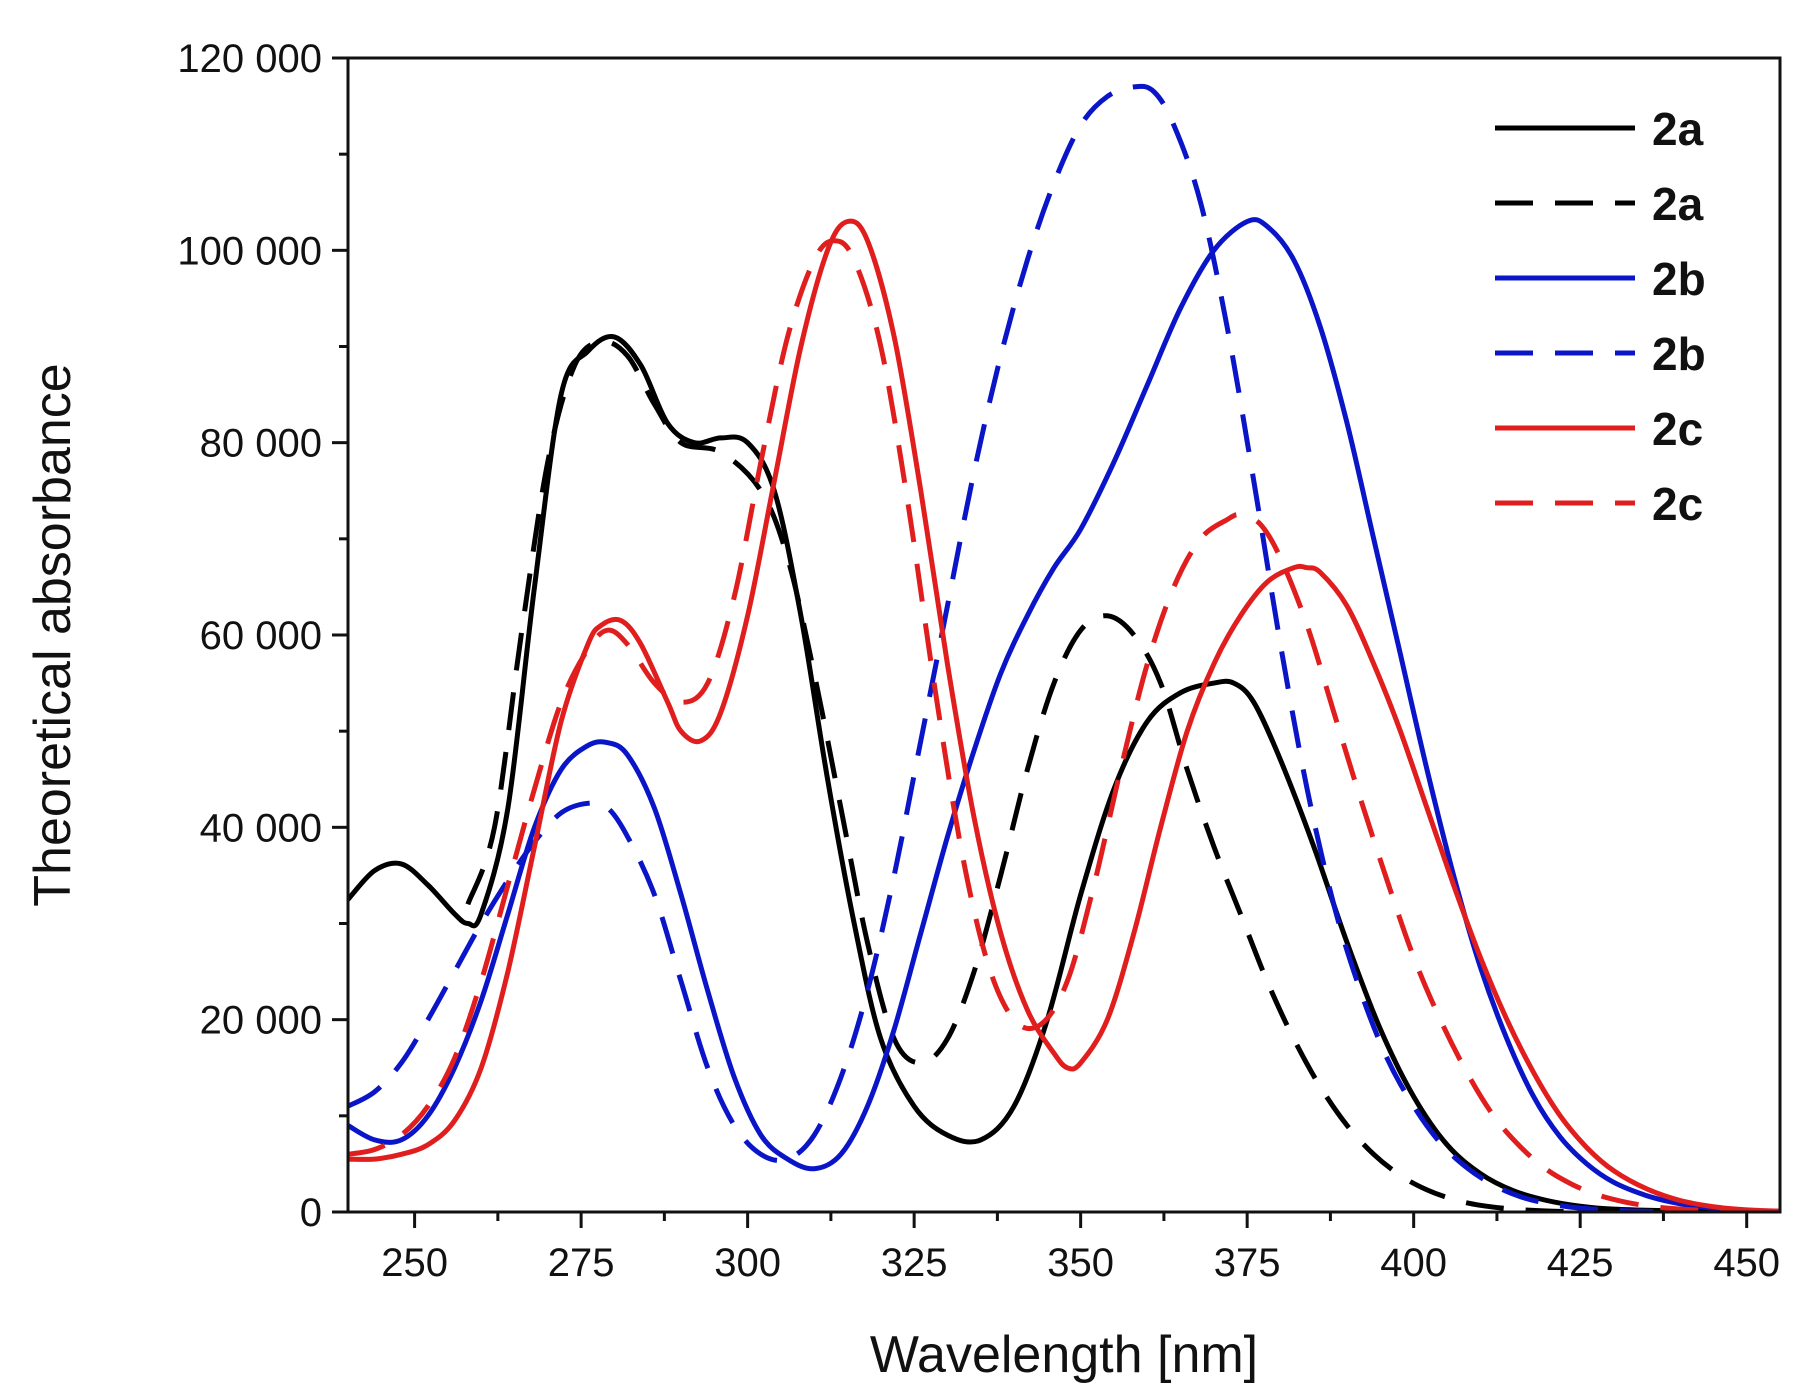 The image size is (1811, 1397). What do you see at coordinates (53, 634) in the screenshot?
I see `y-axis-title: Theoretical absorbance` at bounding box center [53, 634].